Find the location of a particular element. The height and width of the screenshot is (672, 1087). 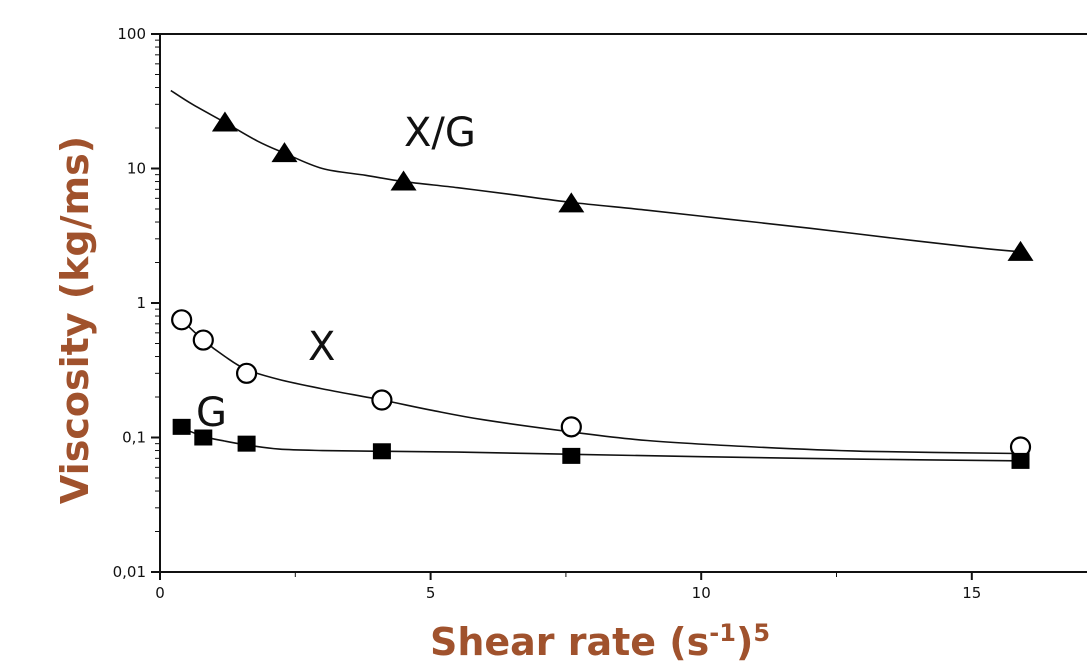

x-tick-label: 5 is located at coordinates (431, 593).